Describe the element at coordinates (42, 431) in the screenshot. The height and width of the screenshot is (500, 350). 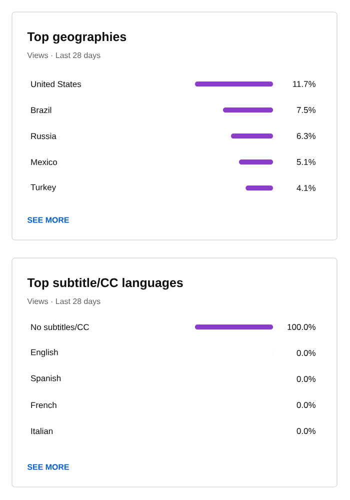
I see `y-tick-label: Italian` at that location.